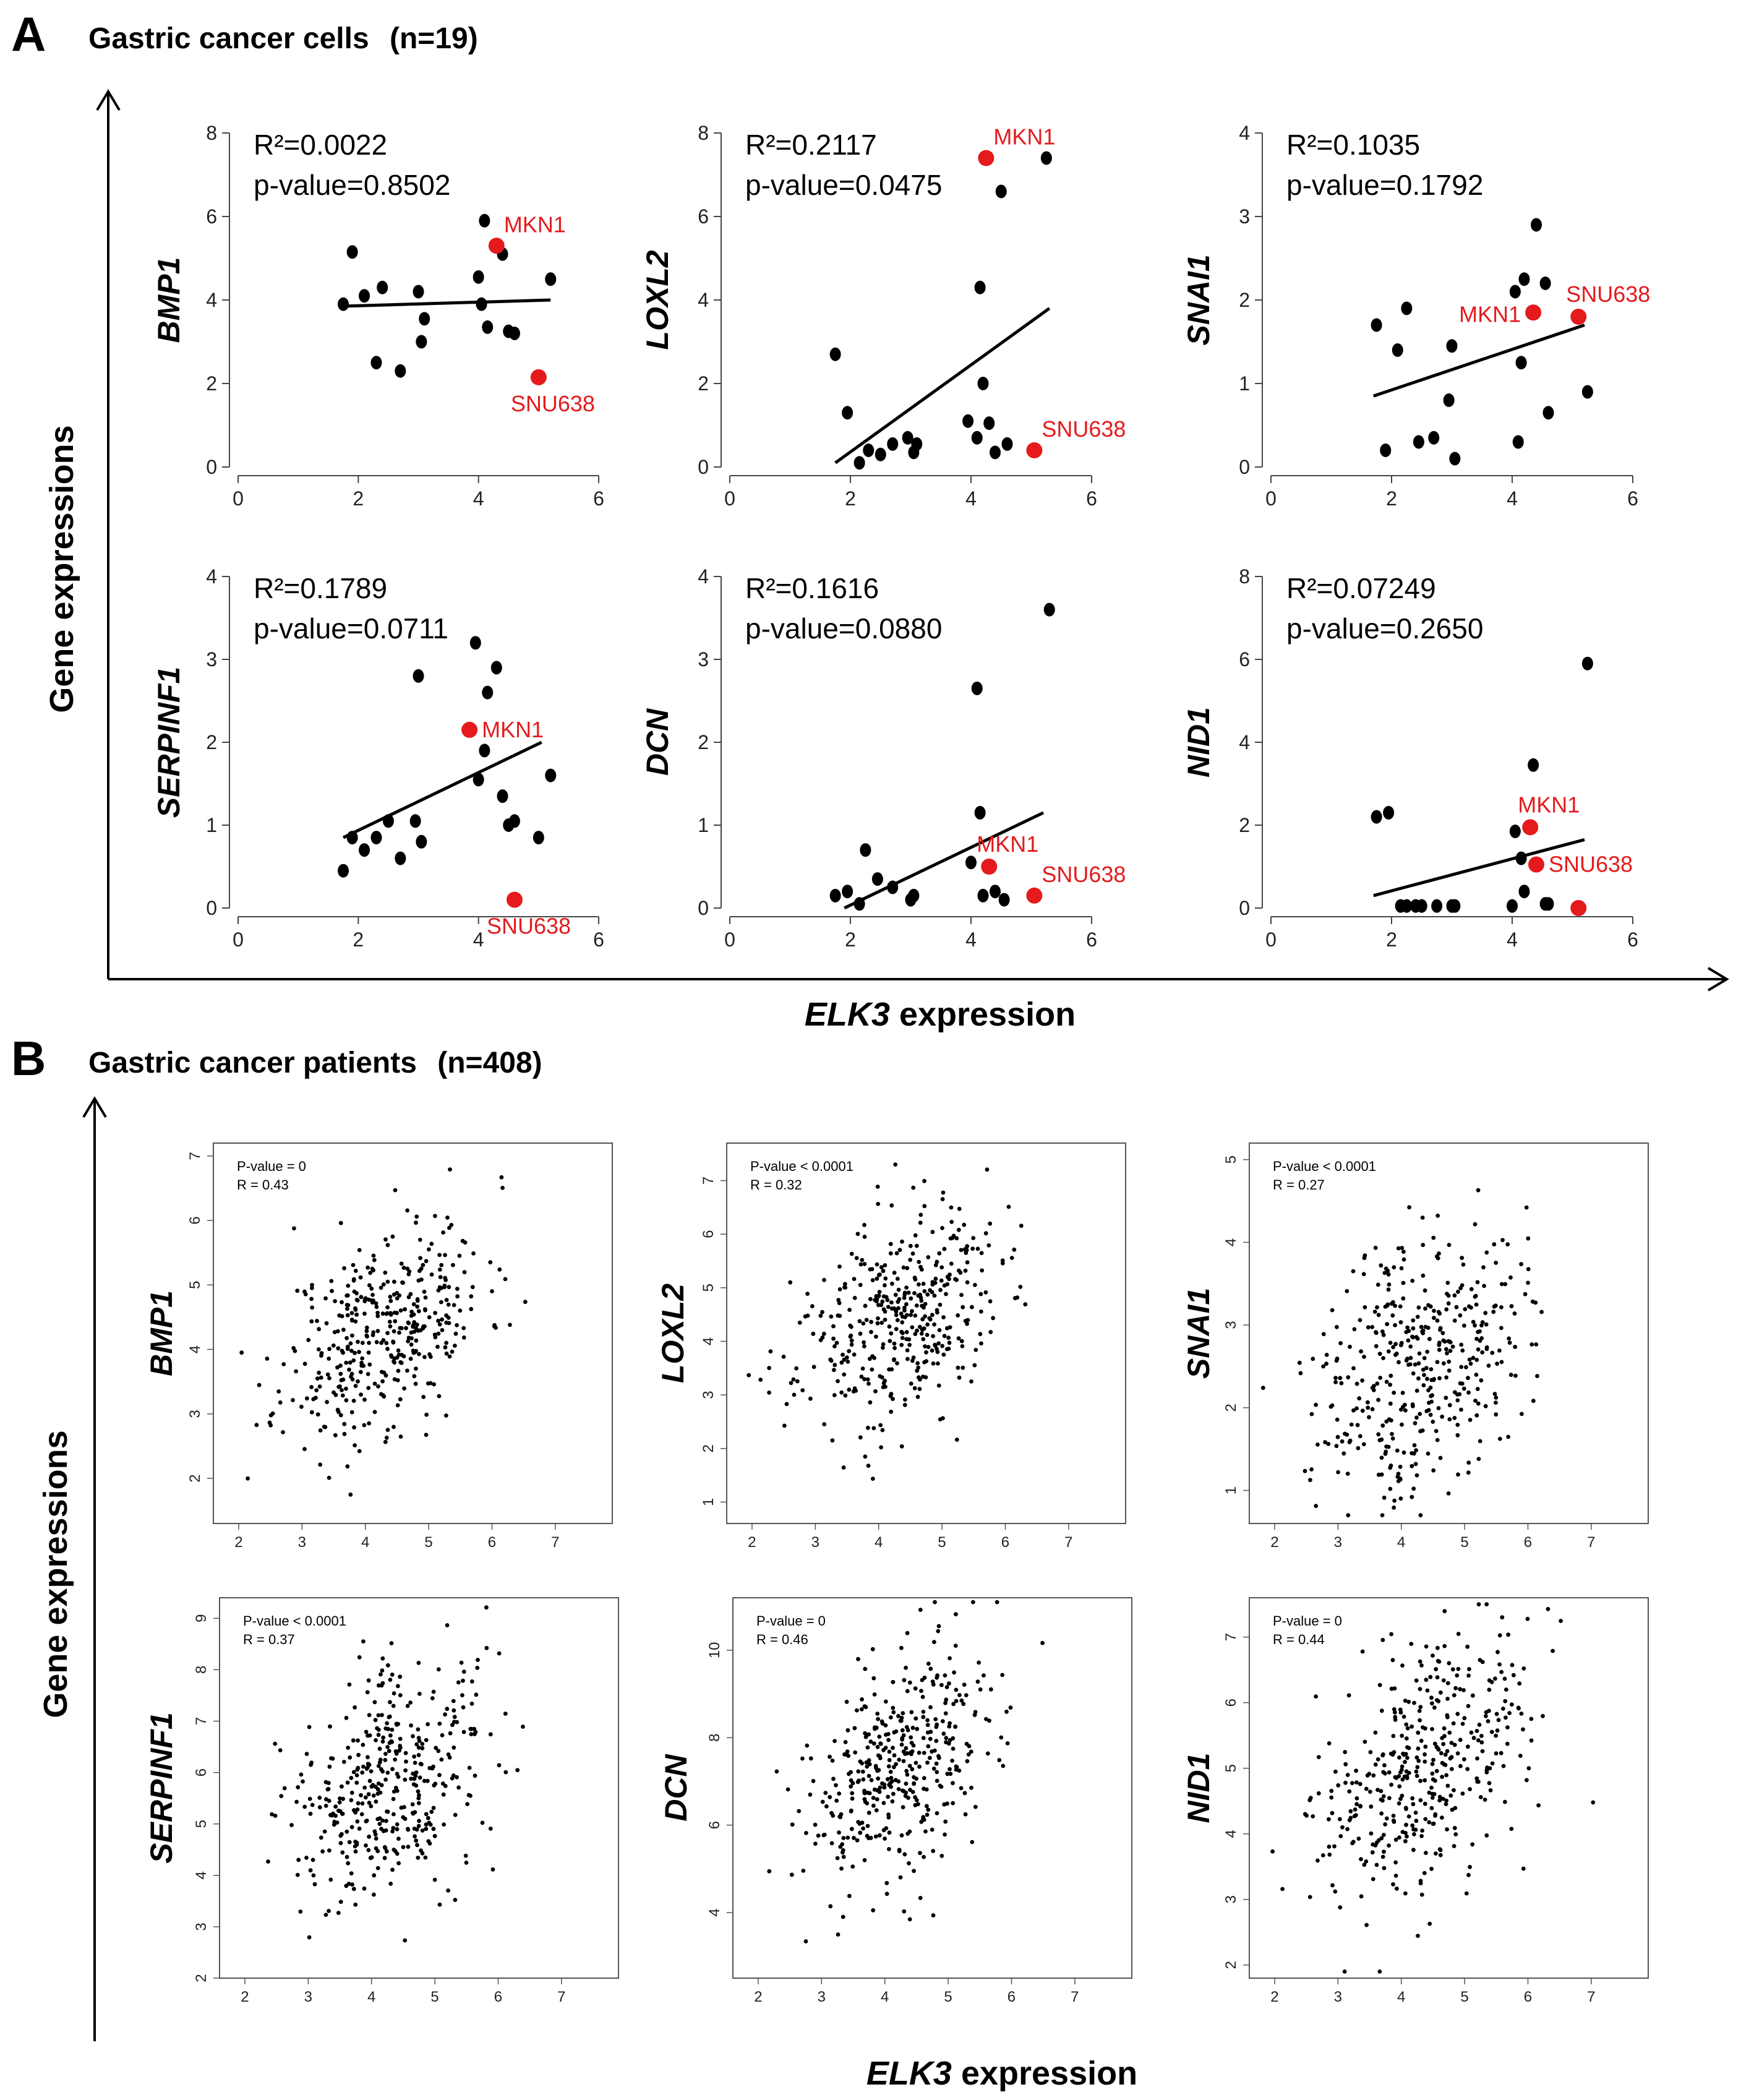 The image size is (1741, 2100). What do you see at coordinates (211, 300) in the screenshot?
I see `y-tick-label: 4` at bounding box center [211, 300].